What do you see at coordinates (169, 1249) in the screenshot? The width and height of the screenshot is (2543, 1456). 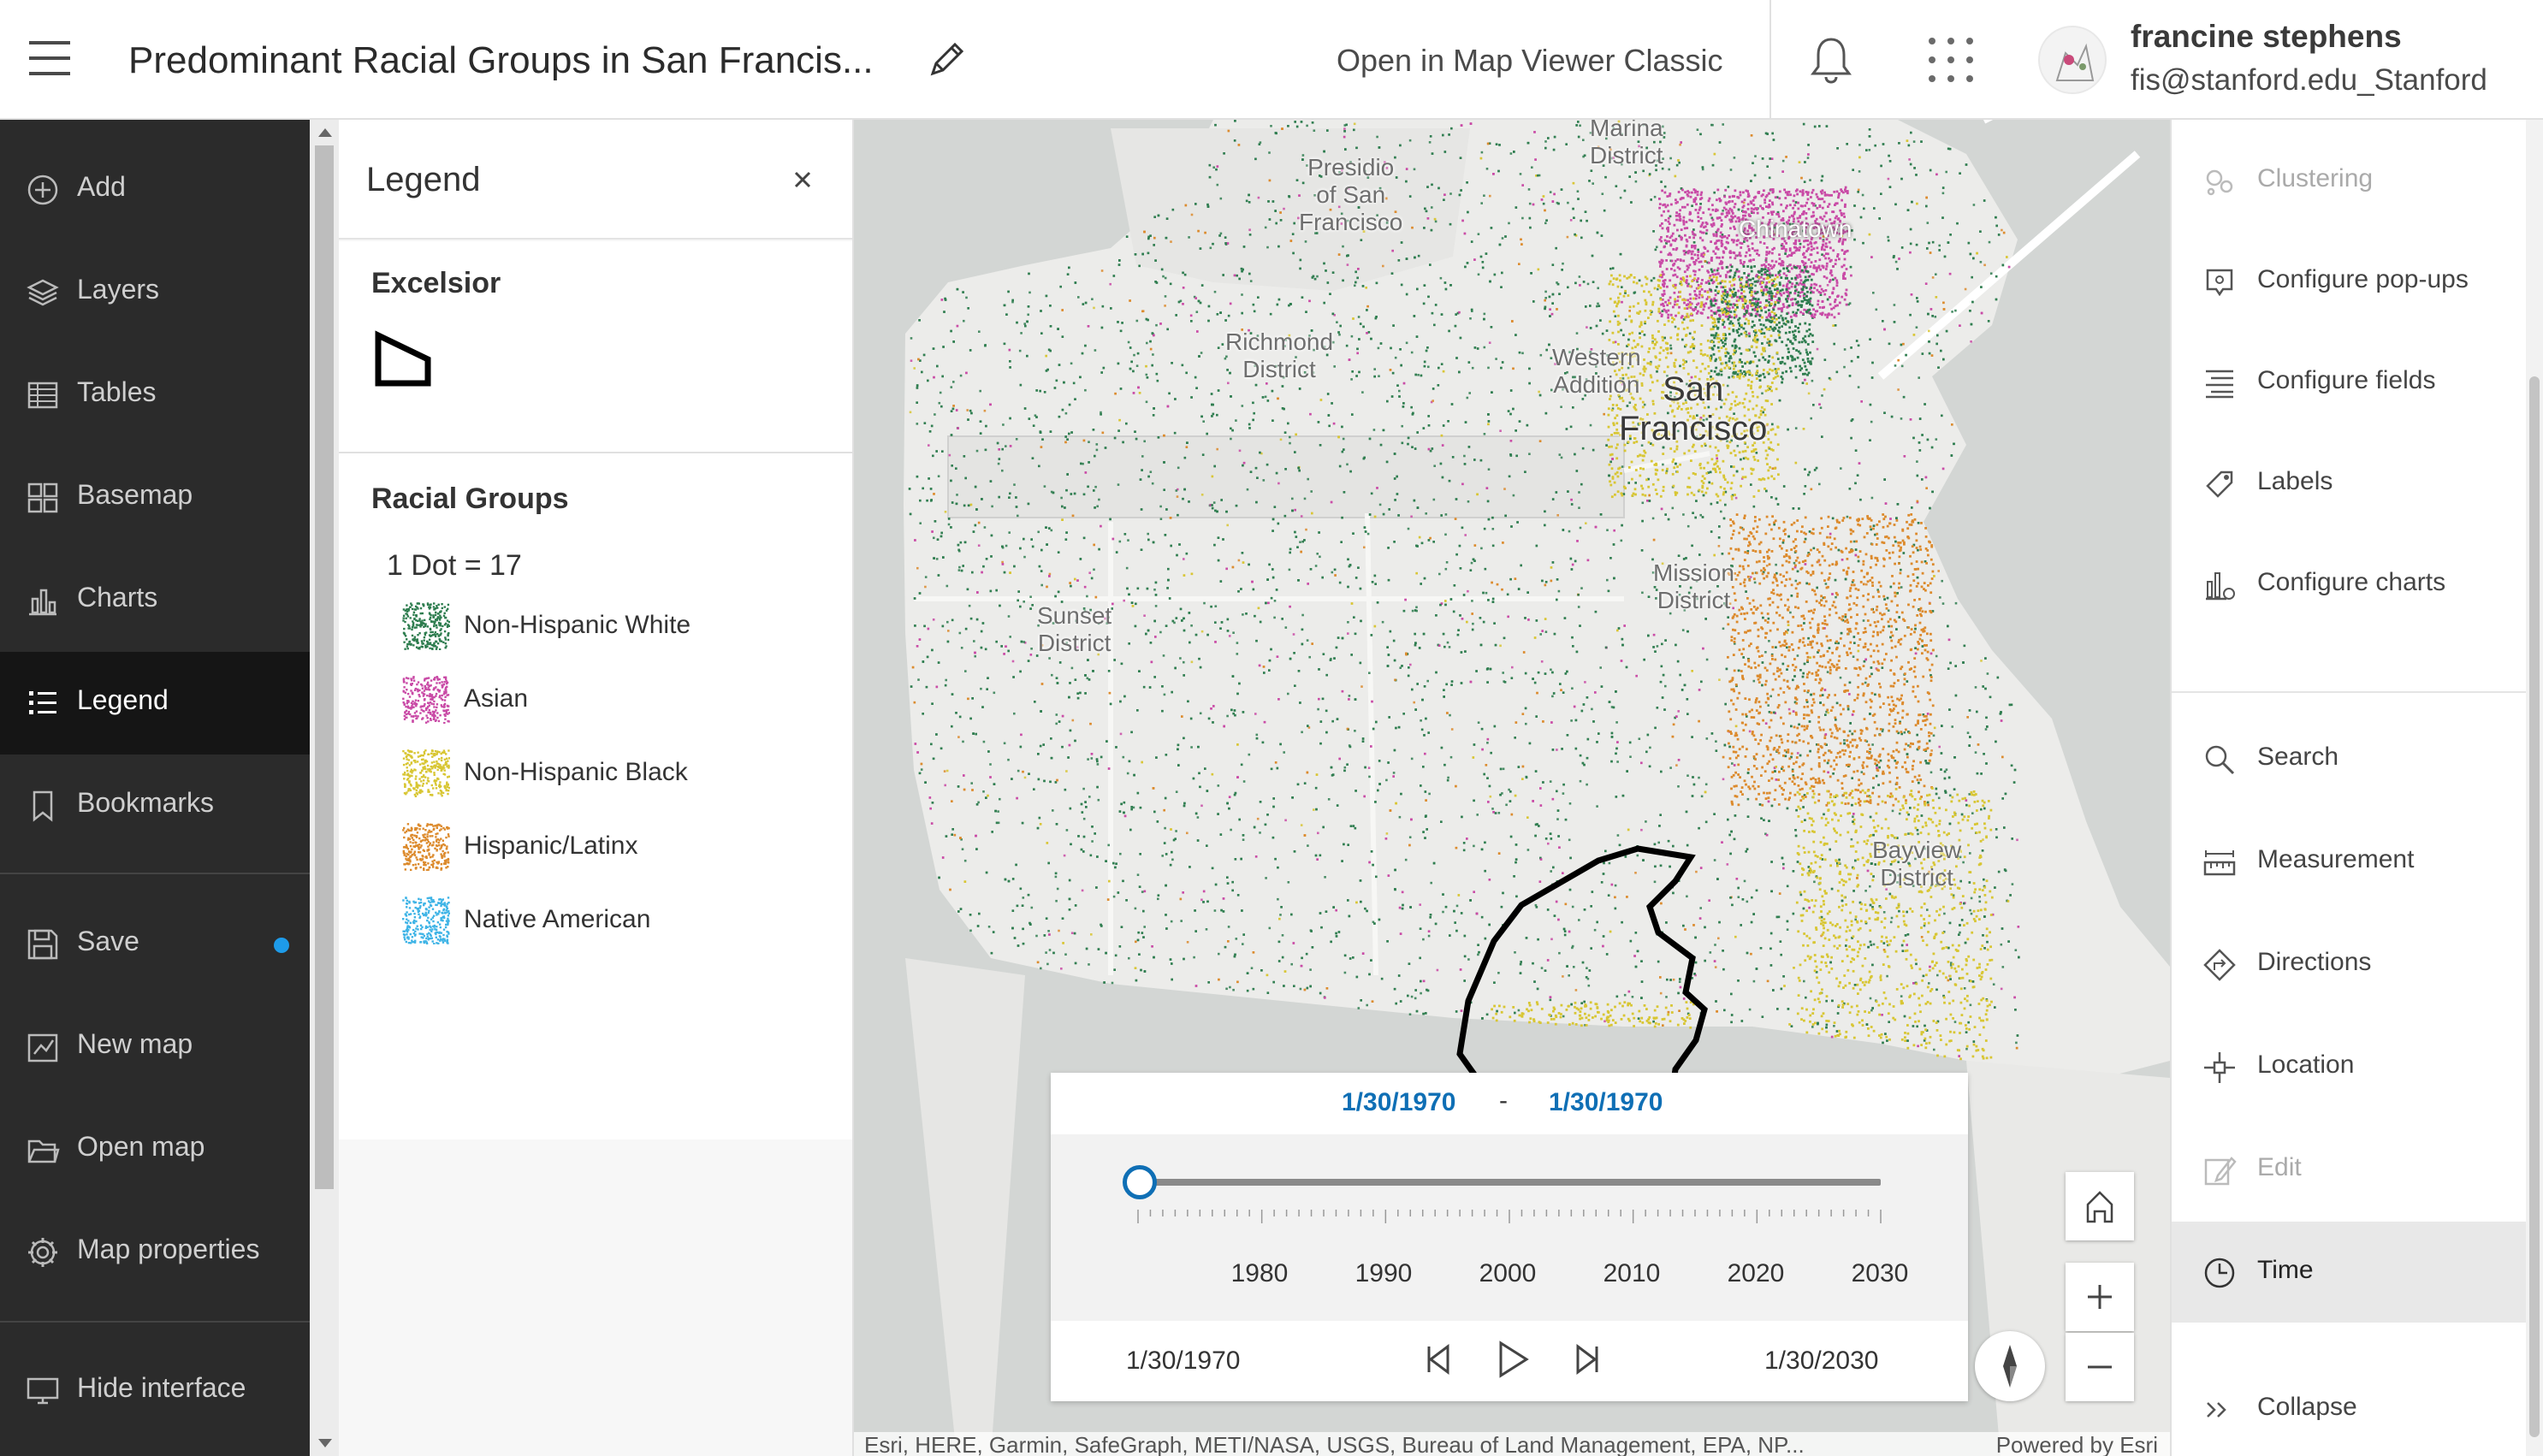 I see `nav-label: Map properties` at bounding box center [169, 1249].